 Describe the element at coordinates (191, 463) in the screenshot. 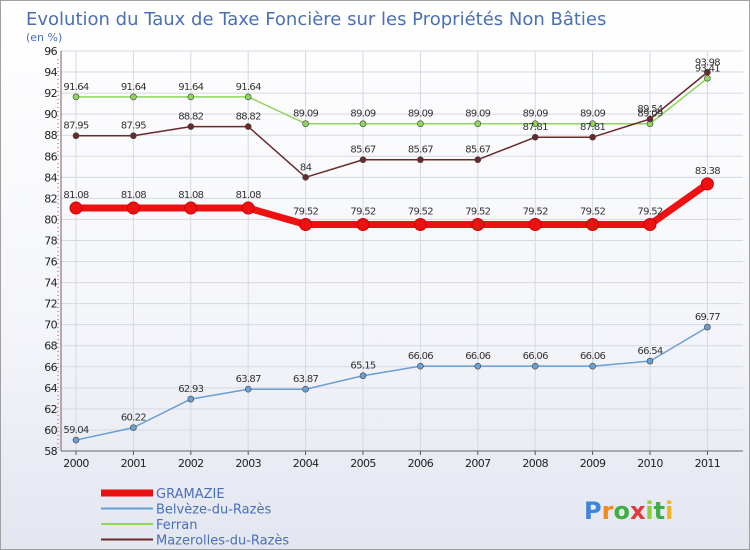

I see `x-tick-label: 2002` at that location.